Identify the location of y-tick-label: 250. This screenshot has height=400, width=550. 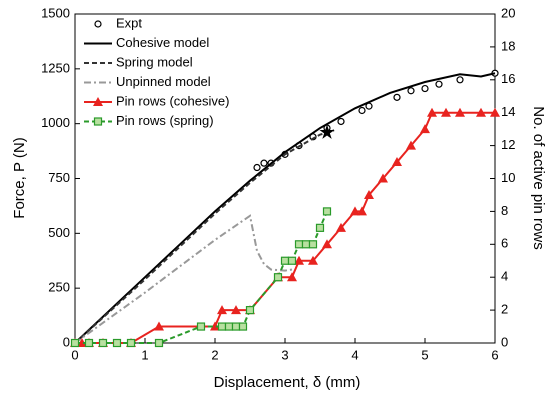
(59, 287).